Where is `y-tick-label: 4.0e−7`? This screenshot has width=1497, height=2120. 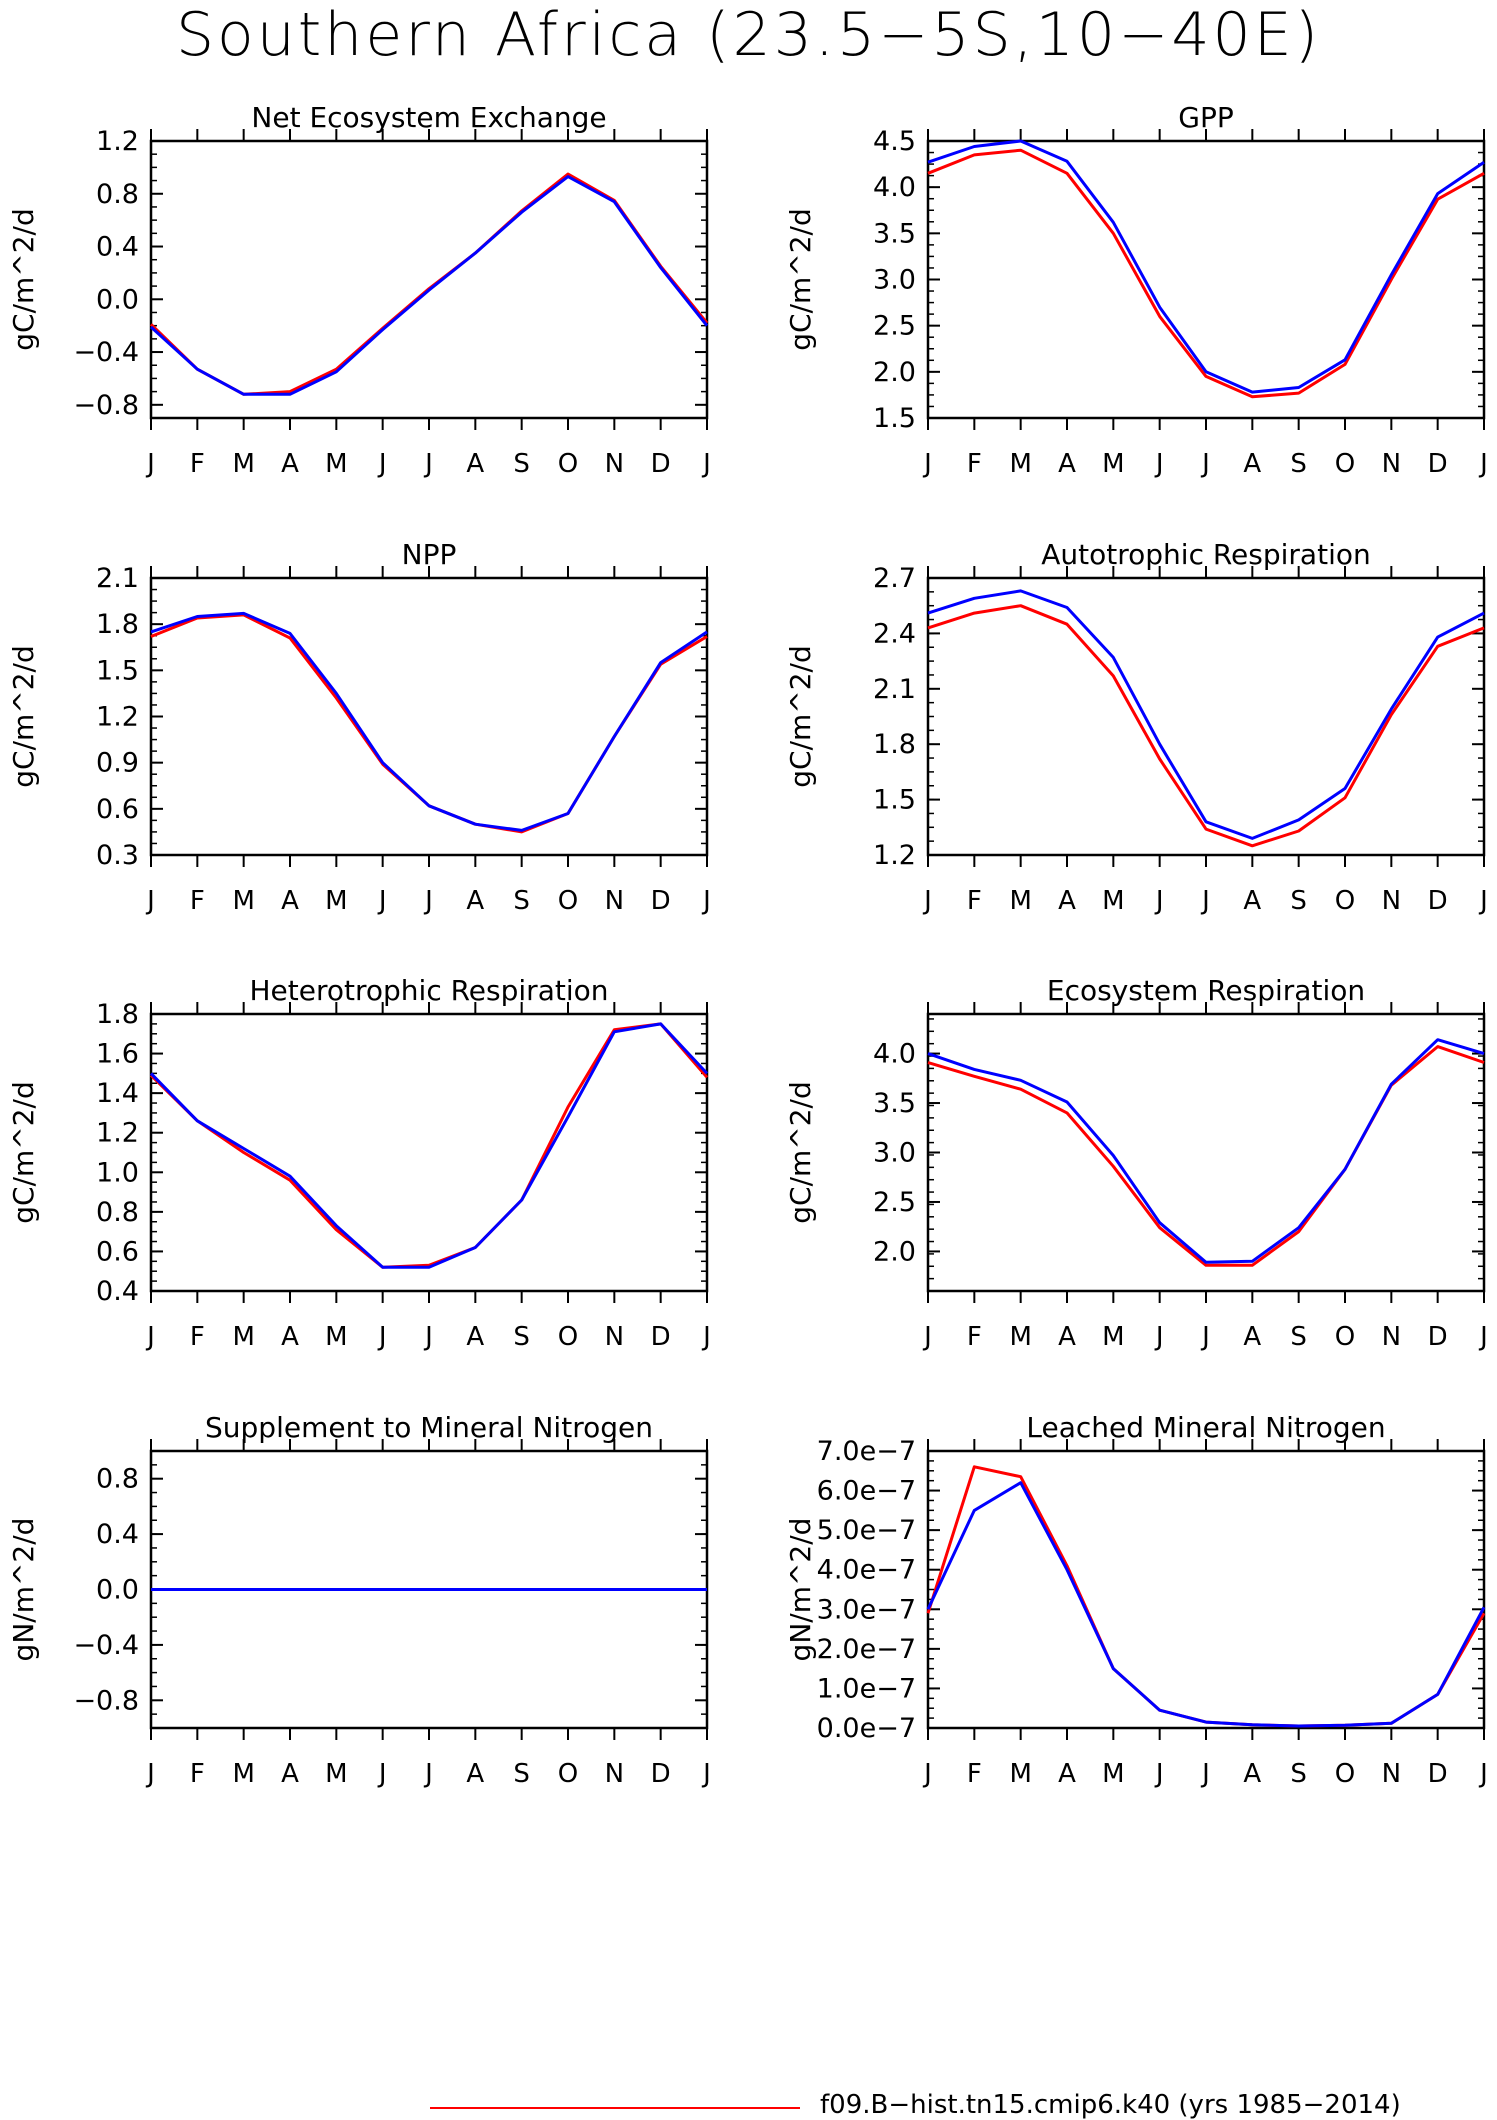
y-tick-label: 4.0e−7 is located at coordinates (866, 1570).